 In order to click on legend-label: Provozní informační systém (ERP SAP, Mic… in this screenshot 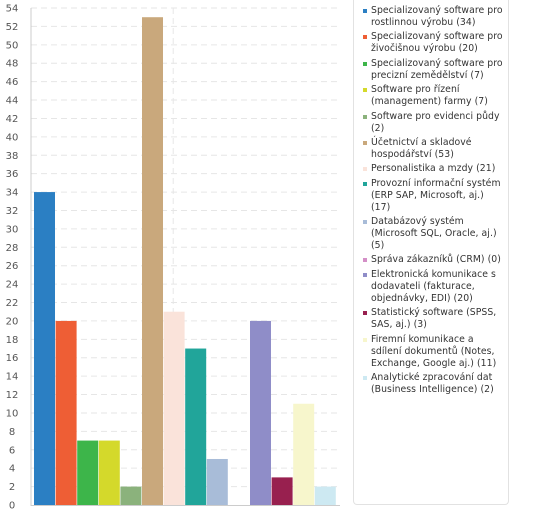, I will do `click(436, 195)`.